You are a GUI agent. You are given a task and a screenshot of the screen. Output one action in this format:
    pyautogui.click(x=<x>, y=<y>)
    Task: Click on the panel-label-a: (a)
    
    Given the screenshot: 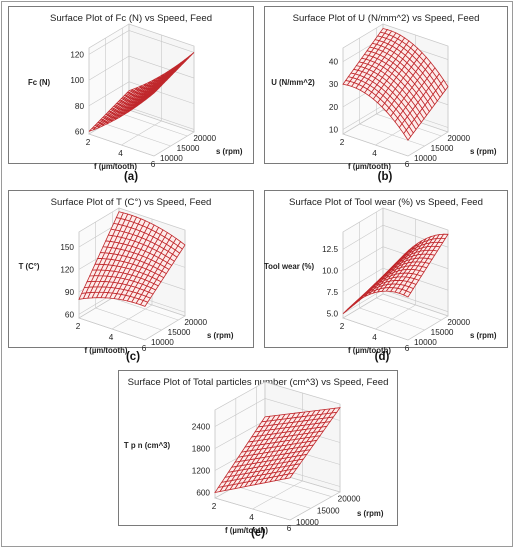 What is the action you would take?
    pyautogui.click(x=131, y=177)
    